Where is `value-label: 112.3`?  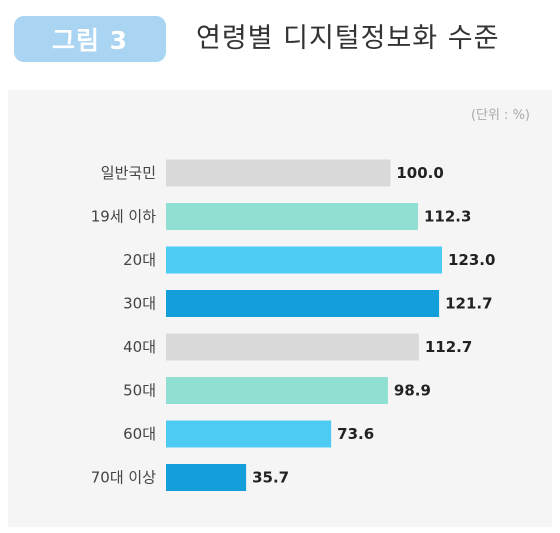 value-label: 112.3 is located at coordinates (447, 217).